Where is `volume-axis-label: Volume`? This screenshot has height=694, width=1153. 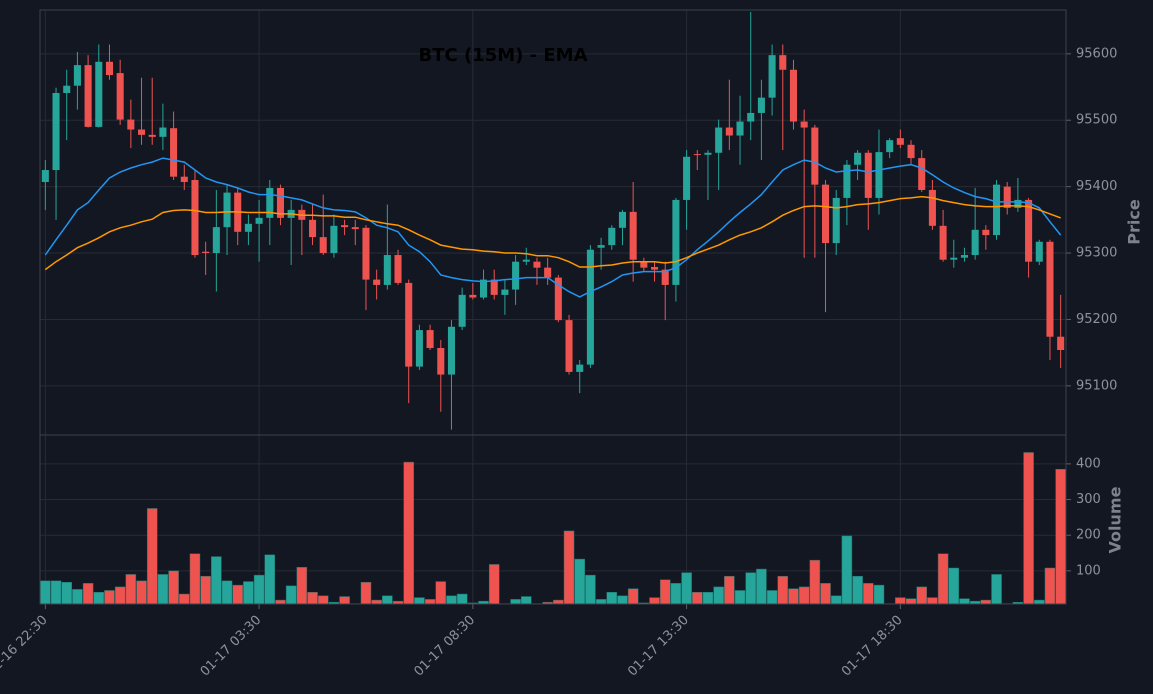
volume-axis-label: Volume is located at coordinates (1115, 519).